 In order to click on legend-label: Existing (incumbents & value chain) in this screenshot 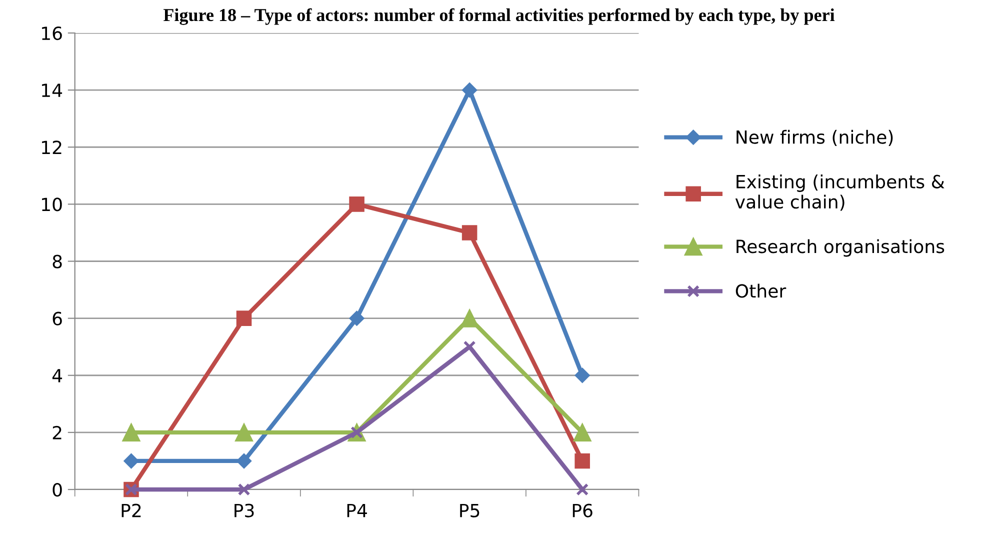, I will do `click(839, 192)`.